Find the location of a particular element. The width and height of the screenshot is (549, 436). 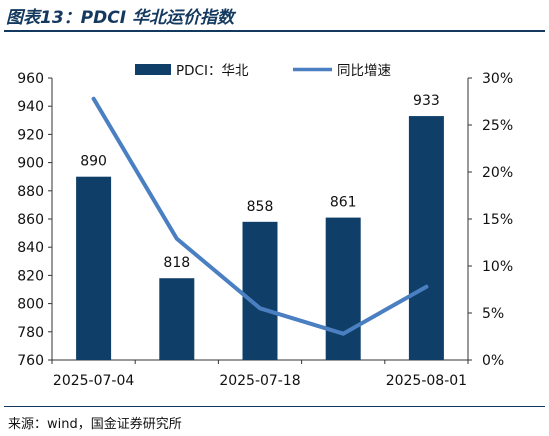

right-tick-label: 20% is located at coordinates (497, 173).